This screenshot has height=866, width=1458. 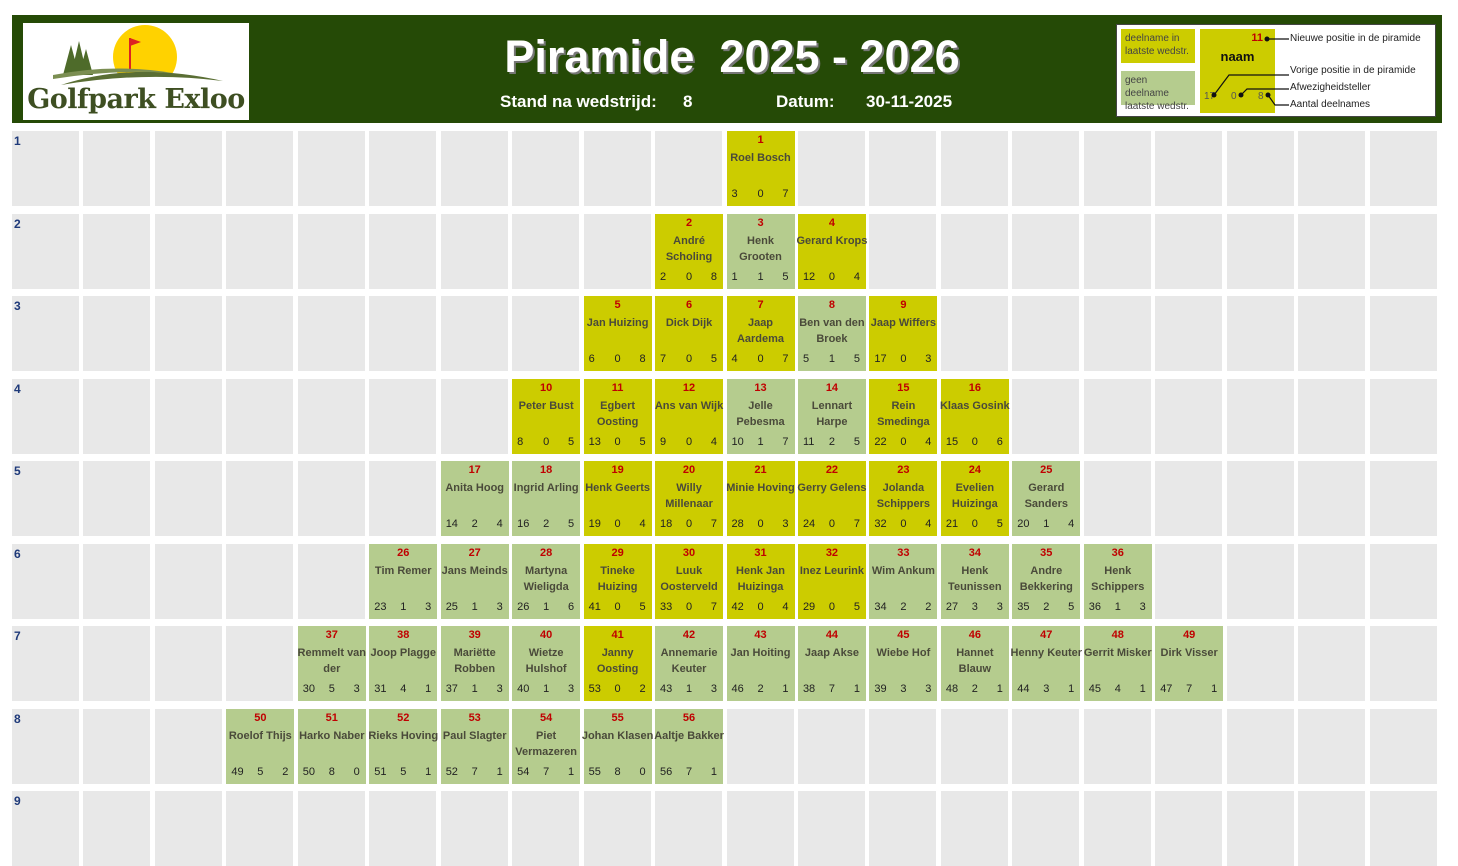 I want to click on player-cell: 53 Paul Slagter 52 7 1, so click(x=474, y=746).